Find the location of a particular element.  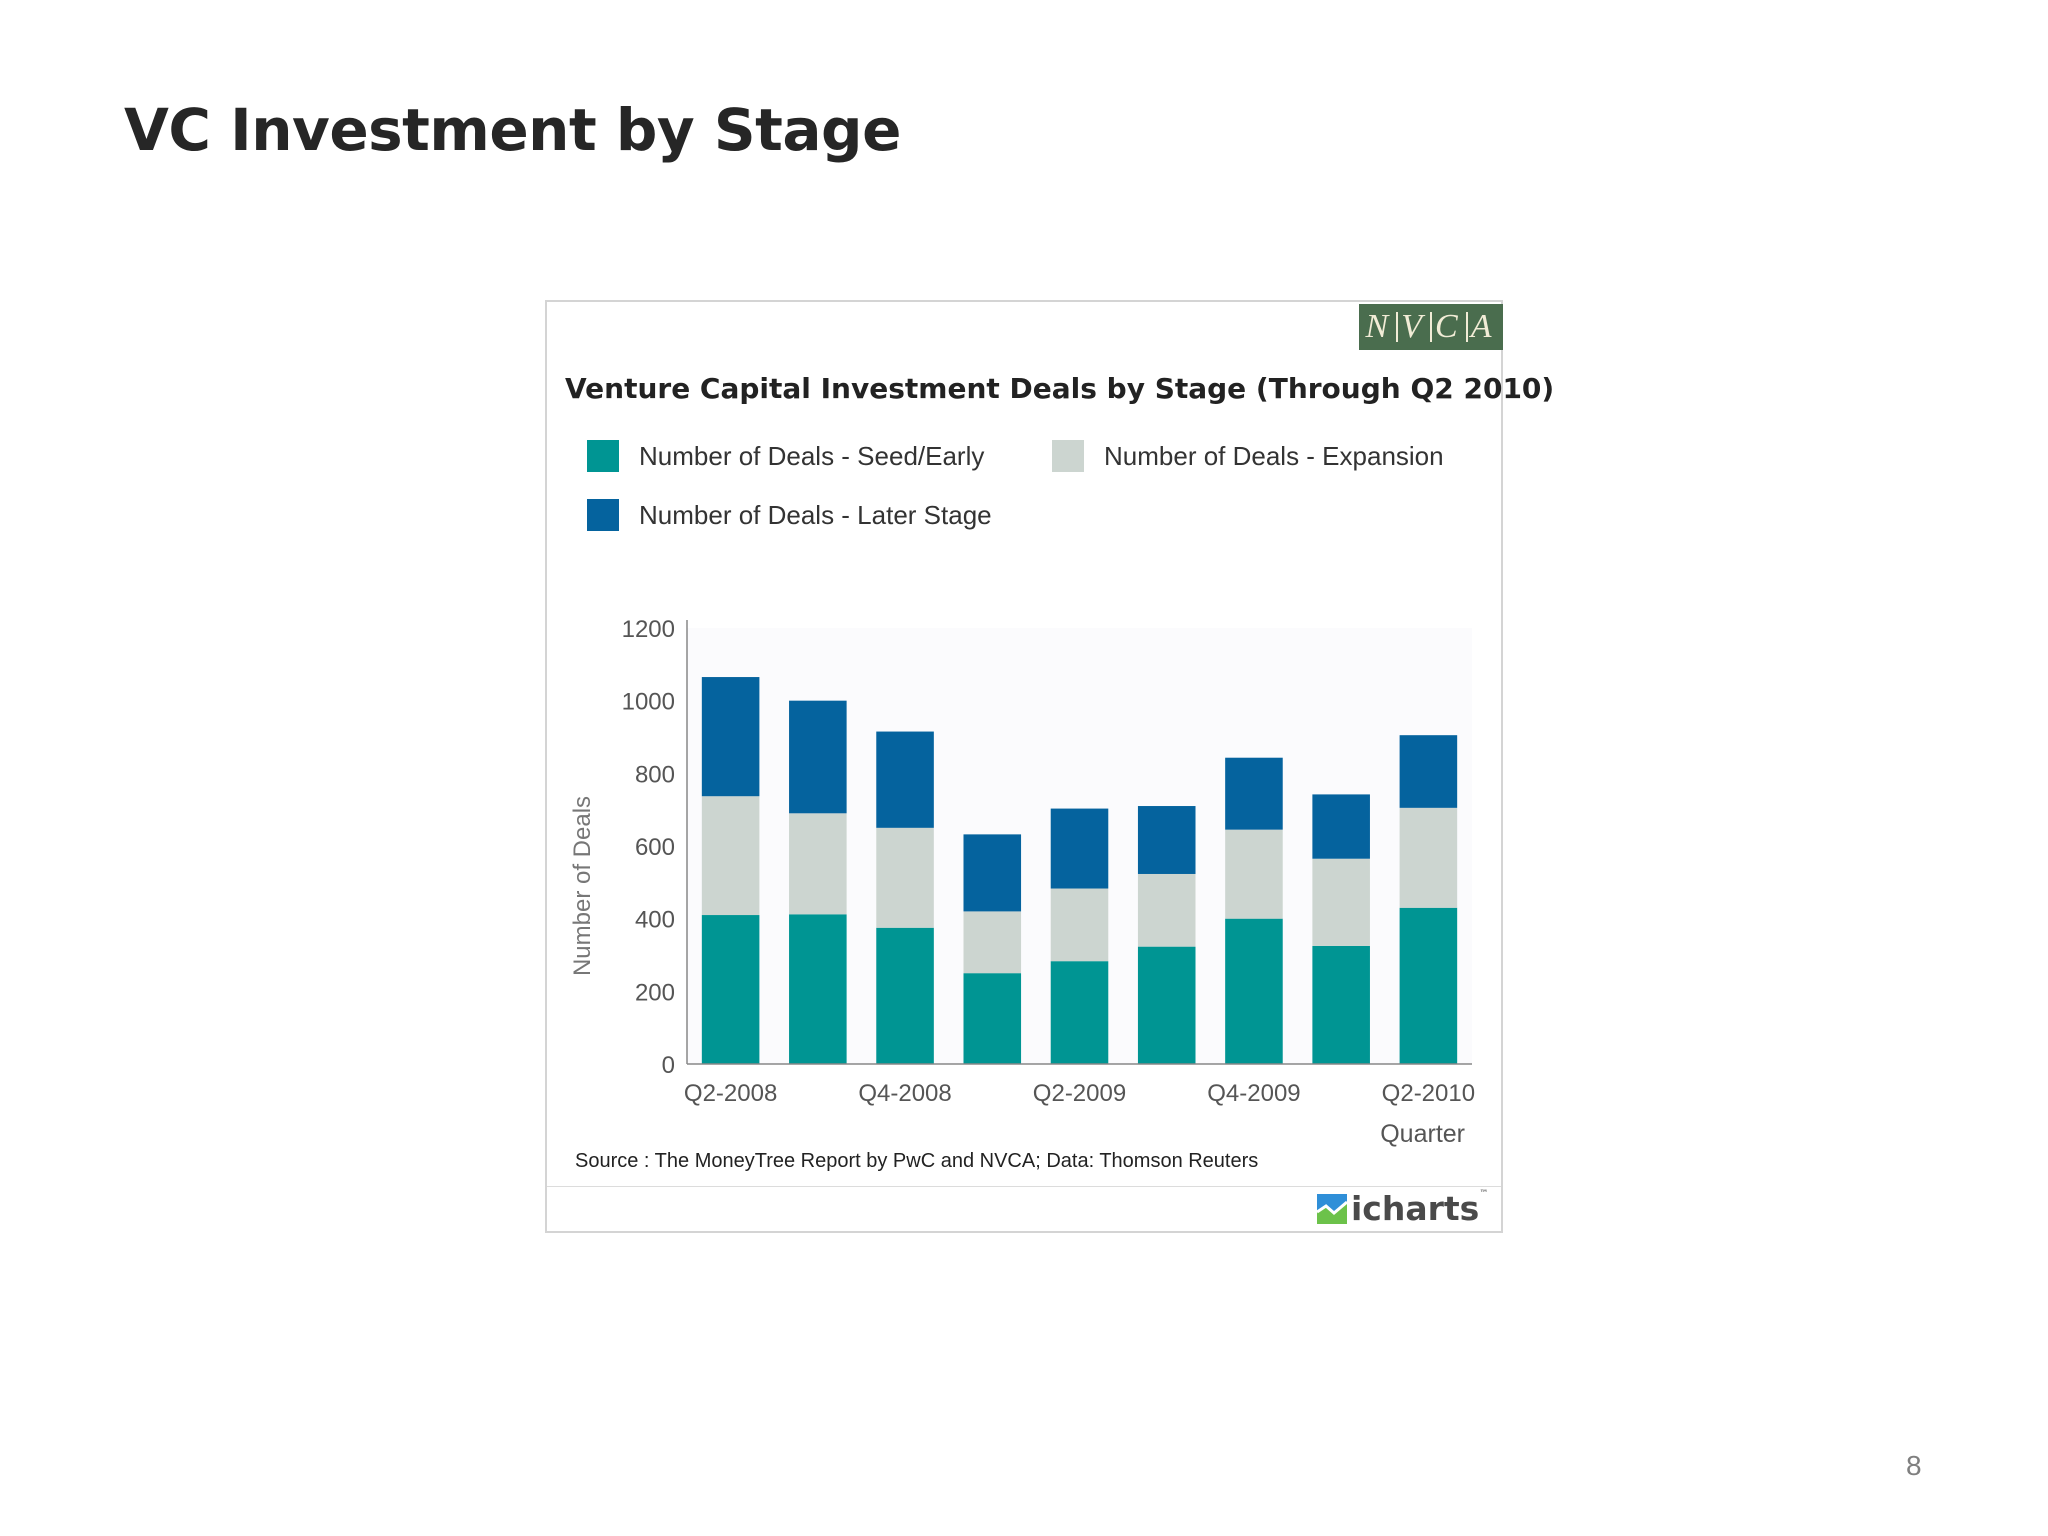

icharts-logo-icon is located at coordinates (1332, 1208).